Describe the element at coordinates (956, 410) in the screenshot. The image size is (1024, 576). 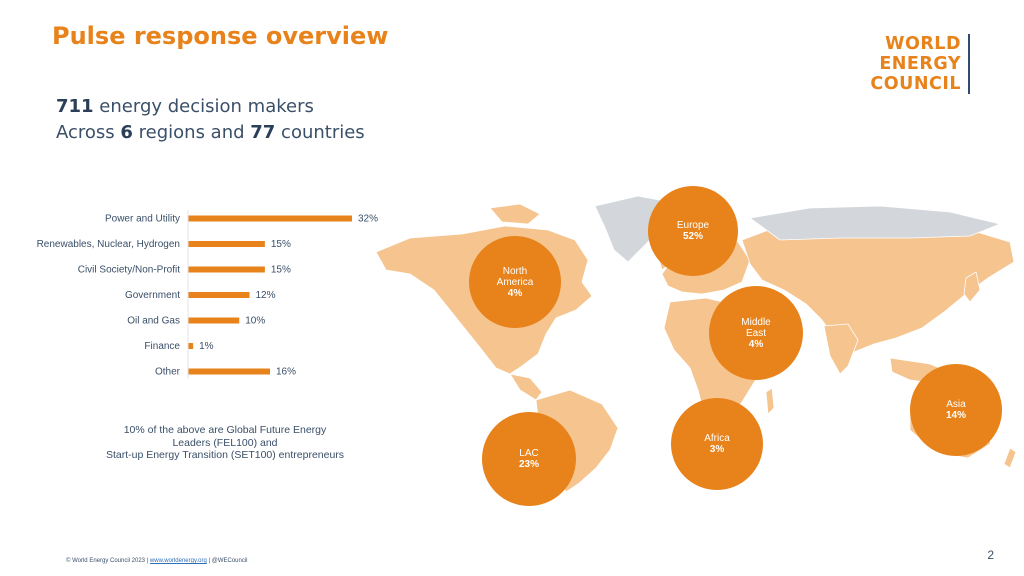
I see `region-bubble-asia: Asia 14%` at that location.